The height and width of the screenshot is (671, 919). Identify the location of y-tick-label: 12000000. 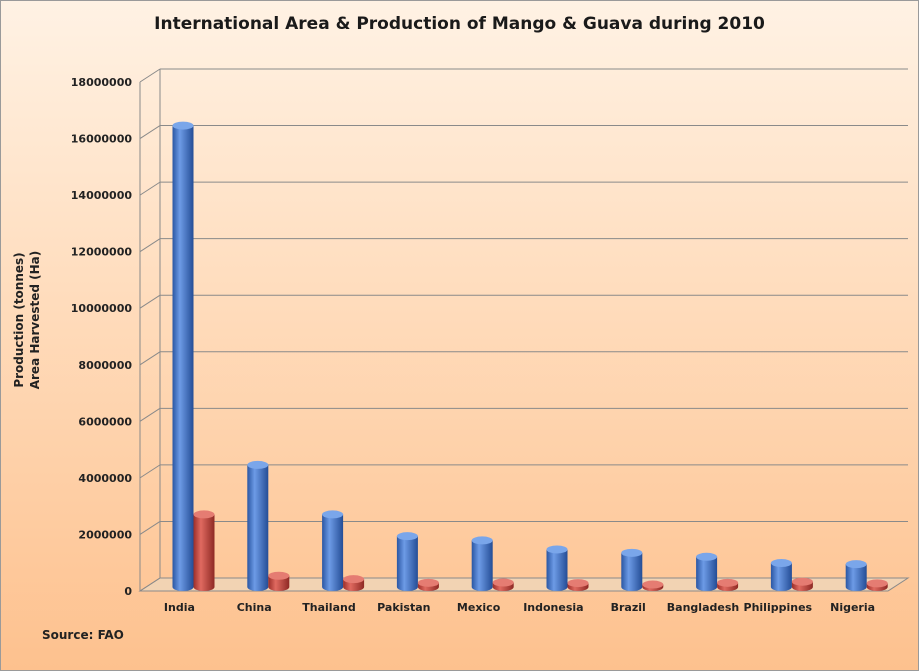
(102, 252).